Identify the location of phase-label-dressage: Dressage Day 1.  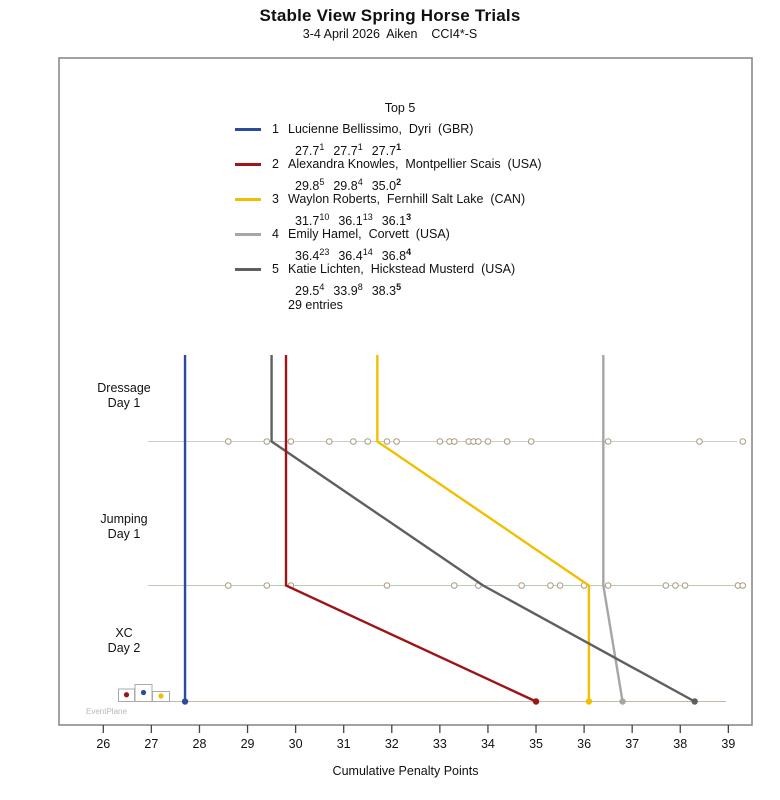
(124, 396).